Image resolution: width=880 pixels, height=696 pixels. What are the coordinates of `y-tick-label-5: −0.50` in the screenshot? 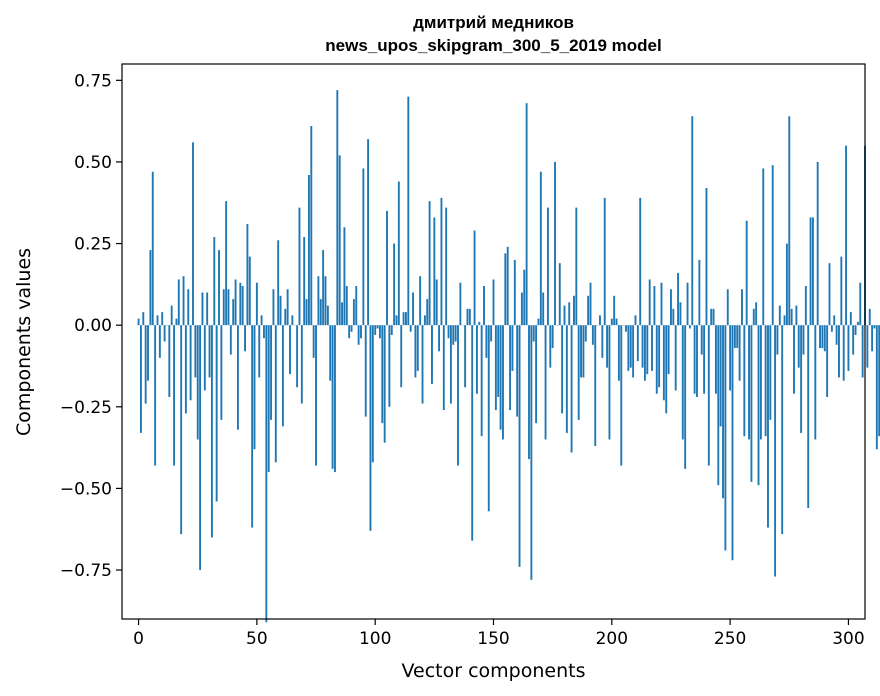 It's located at (86, 489).